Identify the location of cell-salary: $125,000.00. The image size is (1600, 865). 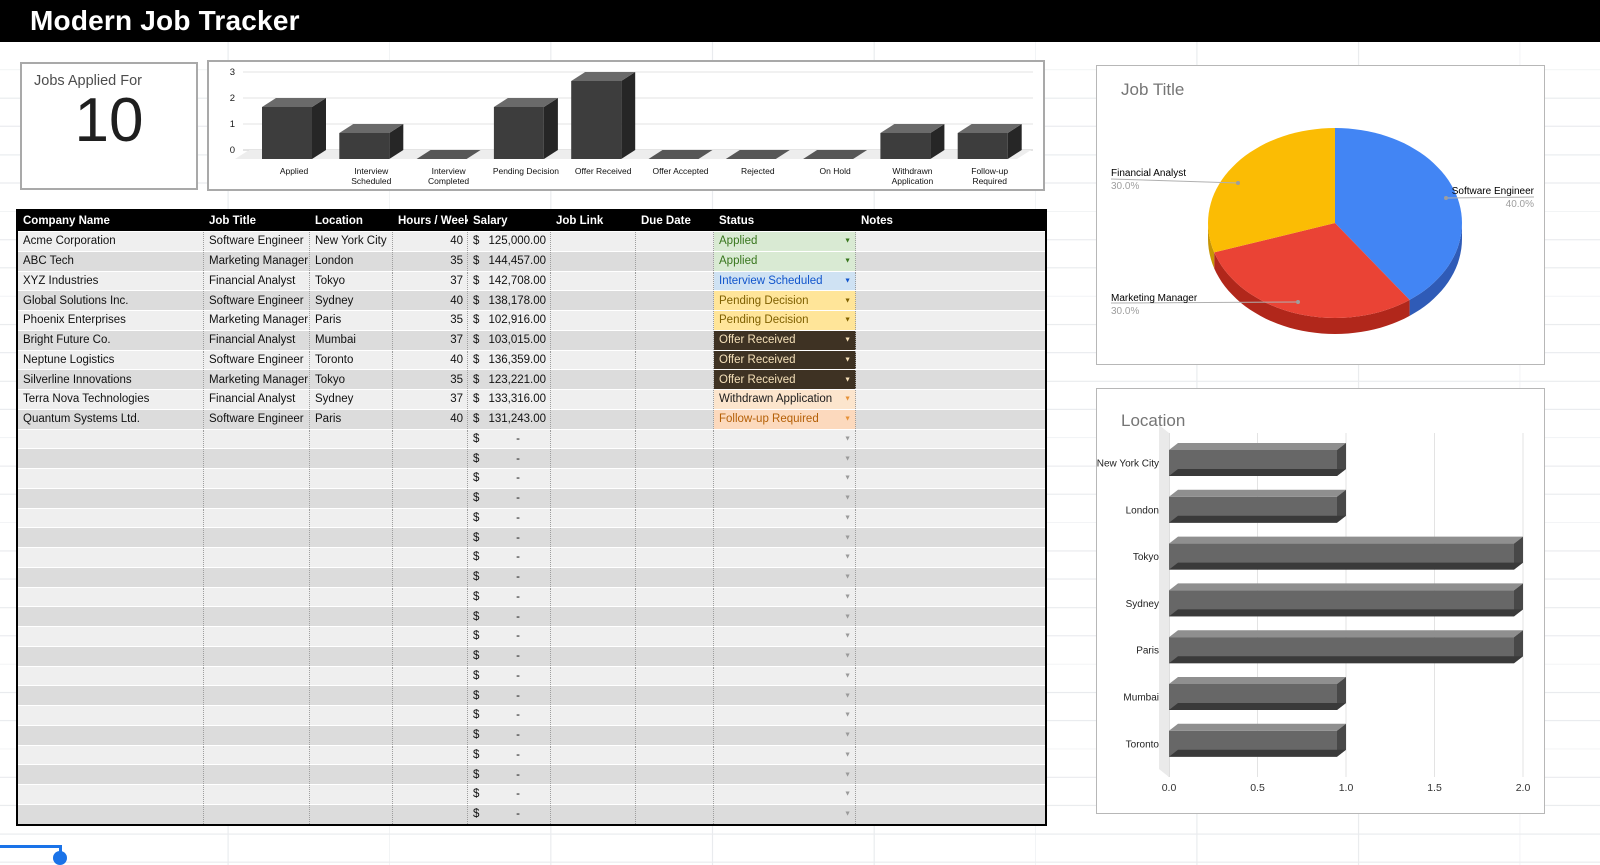
(509, 241).